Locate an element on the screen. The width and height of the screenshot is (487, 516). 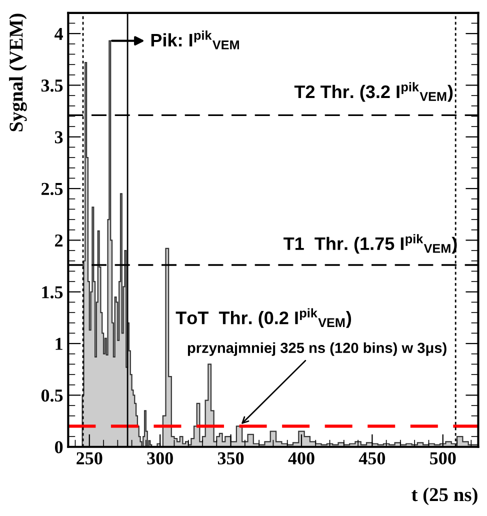
x-tick-label: 450 is located at coordinates (372, 458).